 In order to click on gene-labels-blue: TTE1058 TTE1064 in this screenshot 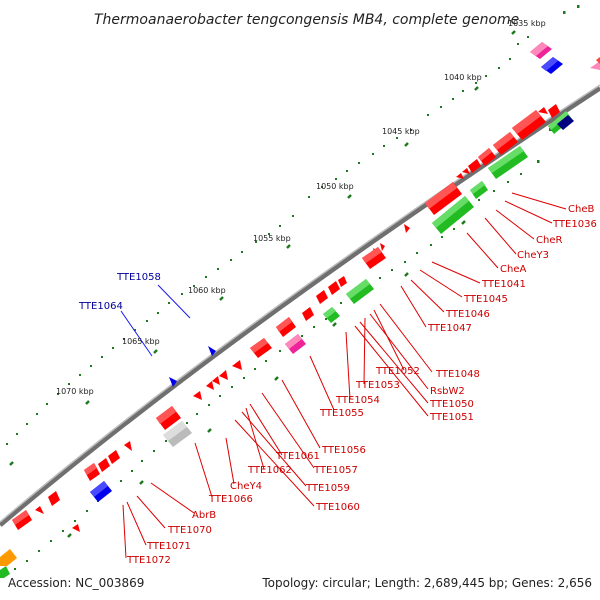, I will do `click(119, 292)`.